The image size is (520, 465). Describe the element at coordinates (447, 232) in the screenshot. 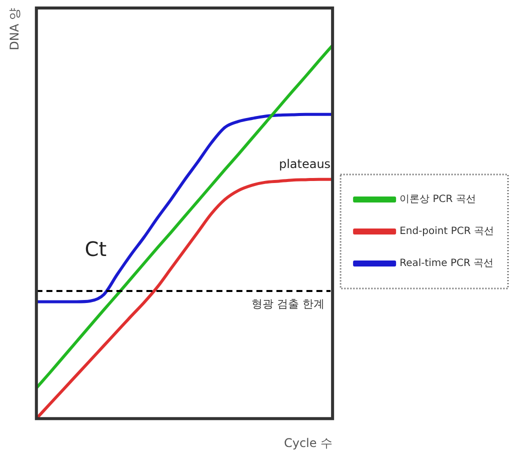

I see `legend-label: End-point PCR 곡선` at that location.